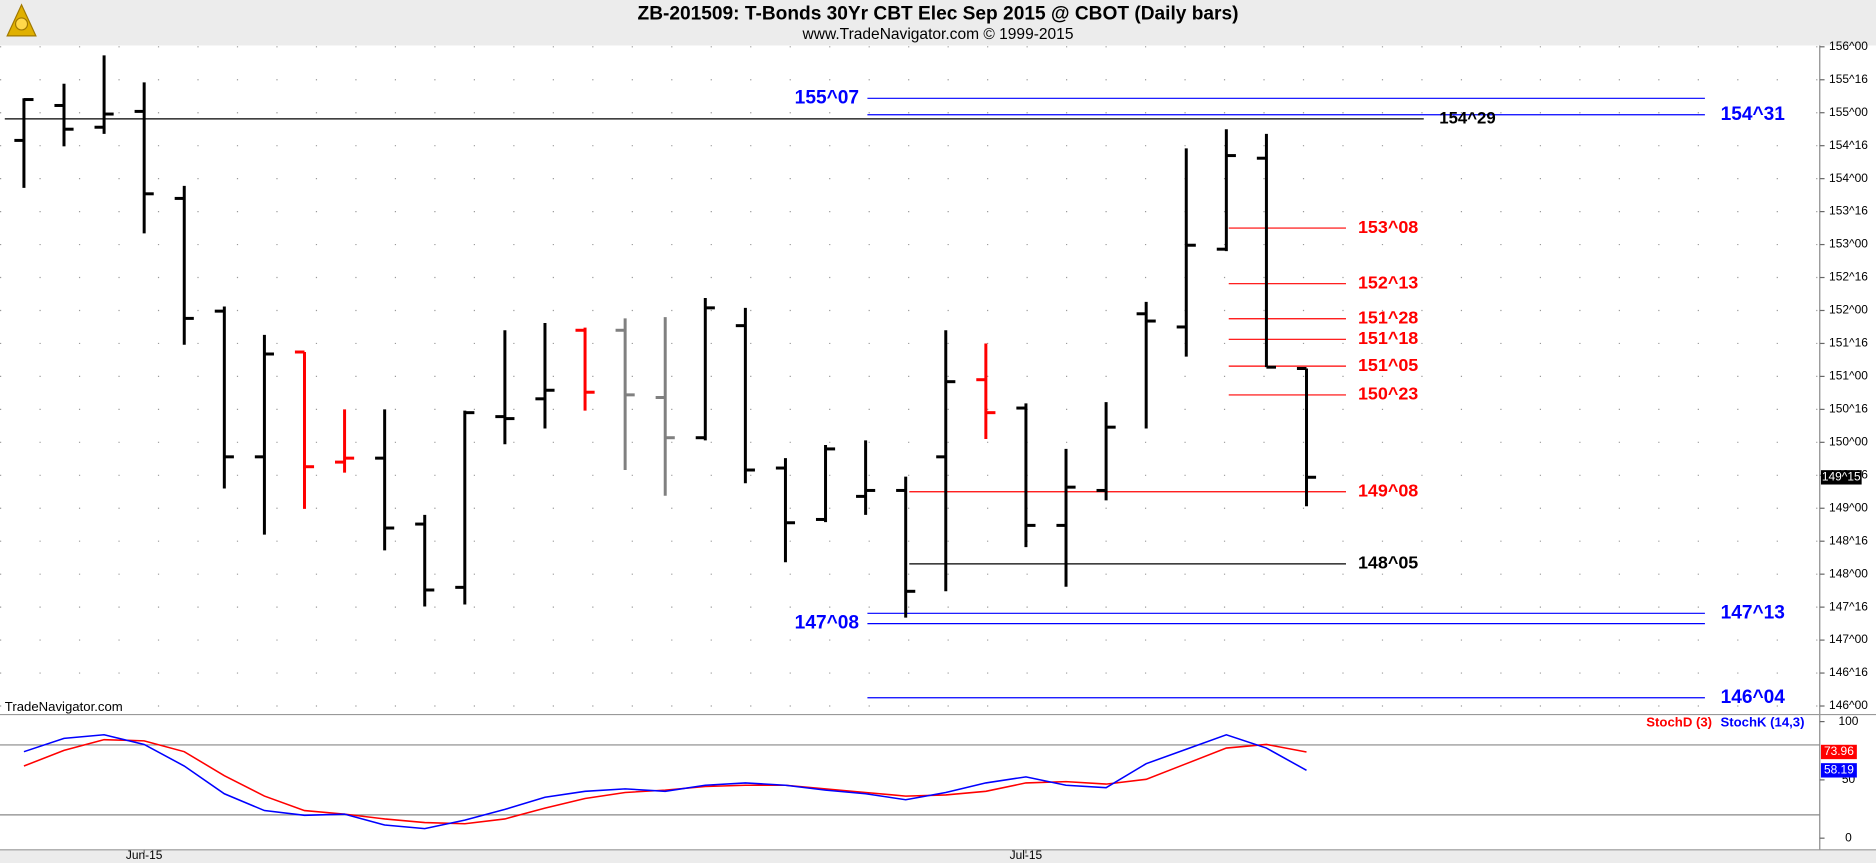 Image resolution: width=1876 pixels, height=863 pixels. I want to click on y-tick-label: 148^00, so click(1848, 573).